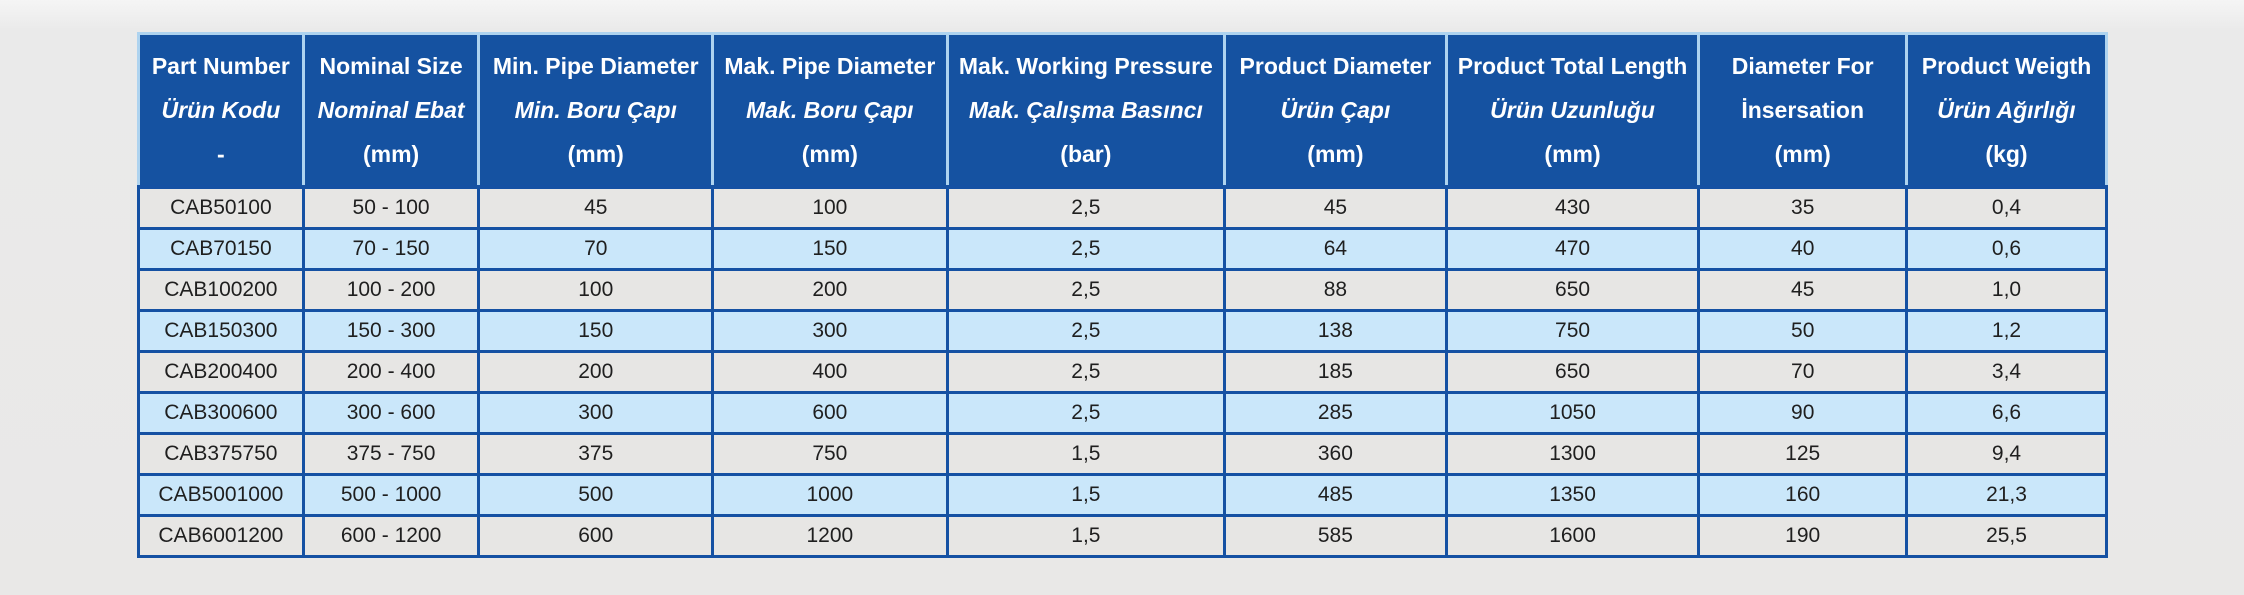 Image resolution: width=2244 pixels, height=595 pixels. I want to click on table-row: CAB100200 100 - 200 100 200 2,5 88 650 45 1,0, so click(1122, 290).